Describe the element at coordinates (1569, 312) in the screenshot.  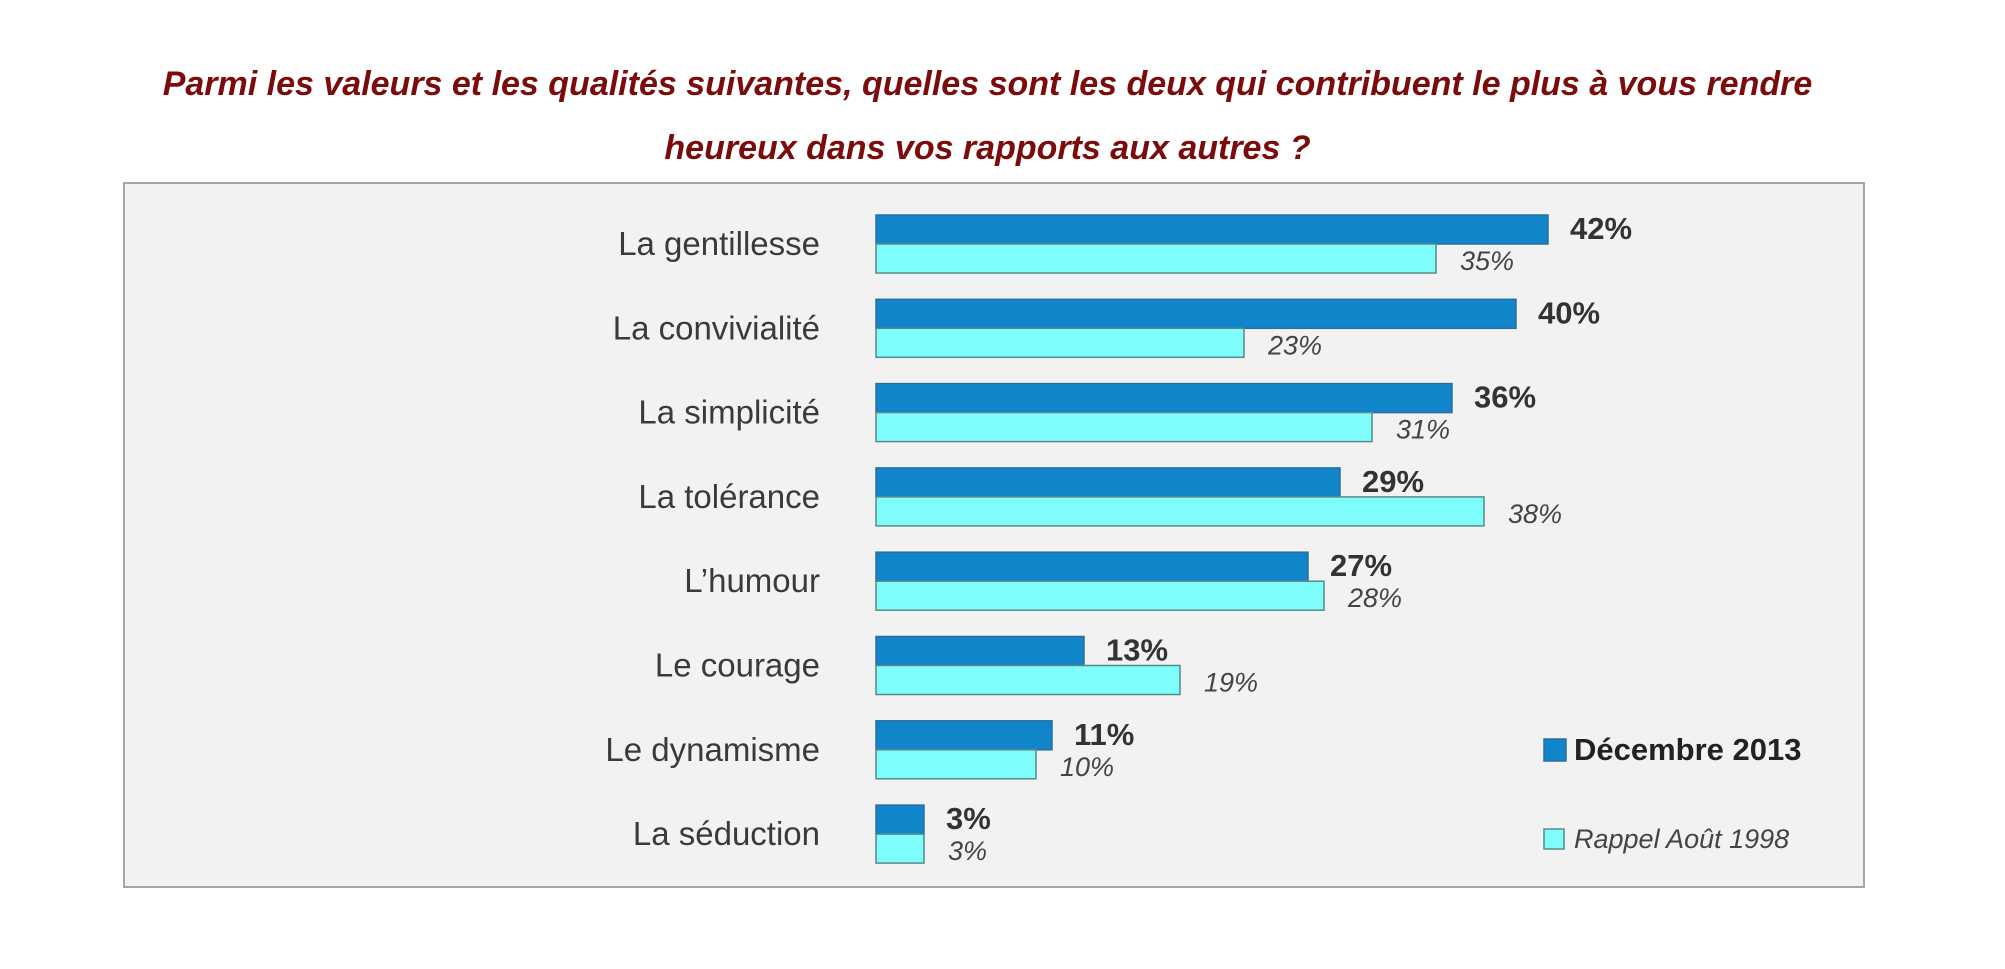
I see `data-label-decembre-2013: 40%` at that location.